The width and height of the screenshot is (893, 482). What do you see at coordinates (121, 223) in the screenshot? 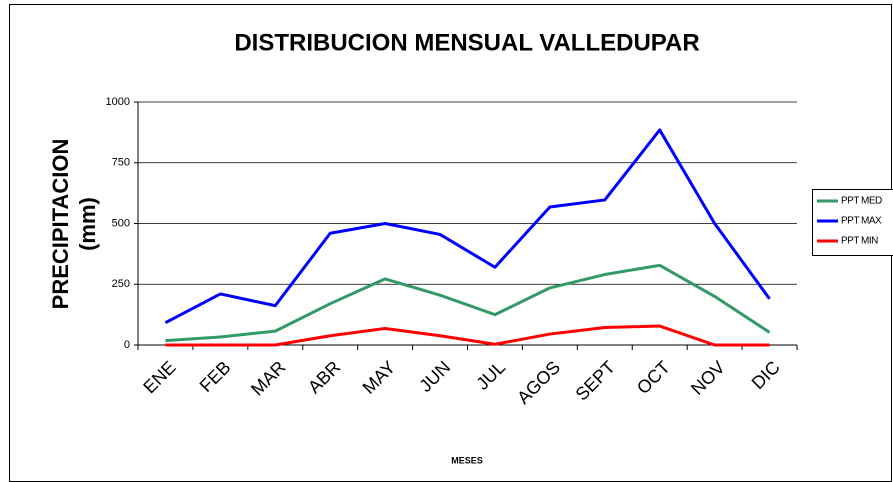
I see `y-tick-label: 500` at bounding box center [121, 223].